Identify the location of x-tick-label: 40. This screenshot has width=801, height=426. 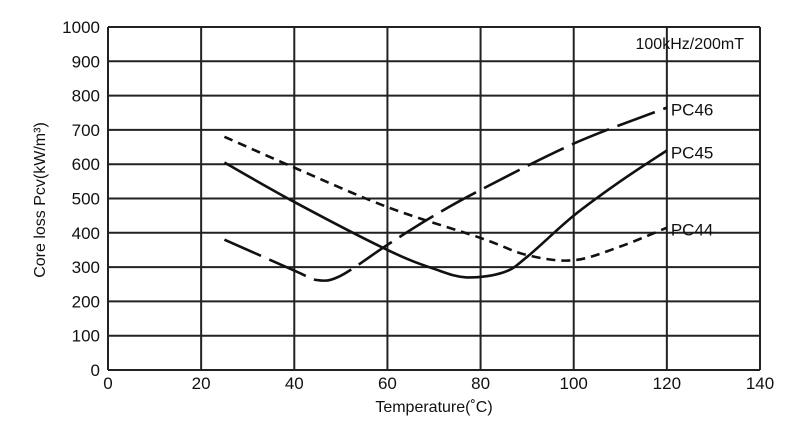
(294, 383).